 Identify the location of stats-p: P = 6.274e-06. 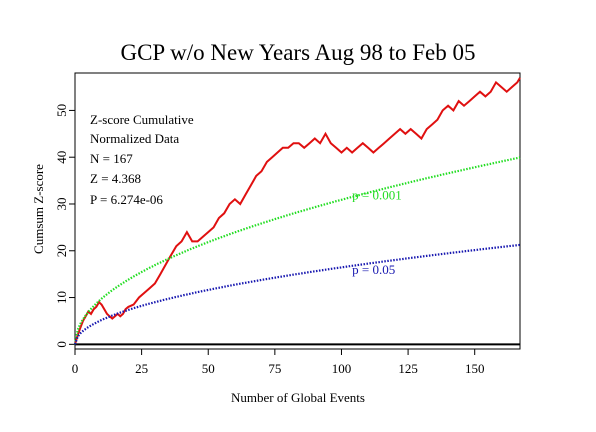
(126, 199).